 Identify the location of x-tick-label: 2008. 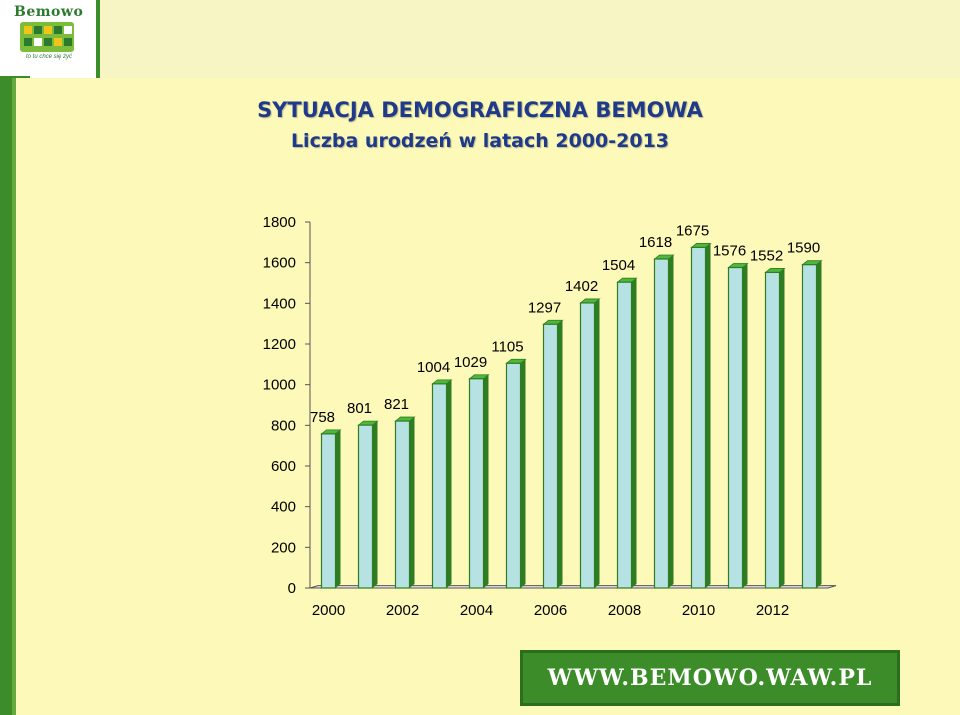
(624, 610).